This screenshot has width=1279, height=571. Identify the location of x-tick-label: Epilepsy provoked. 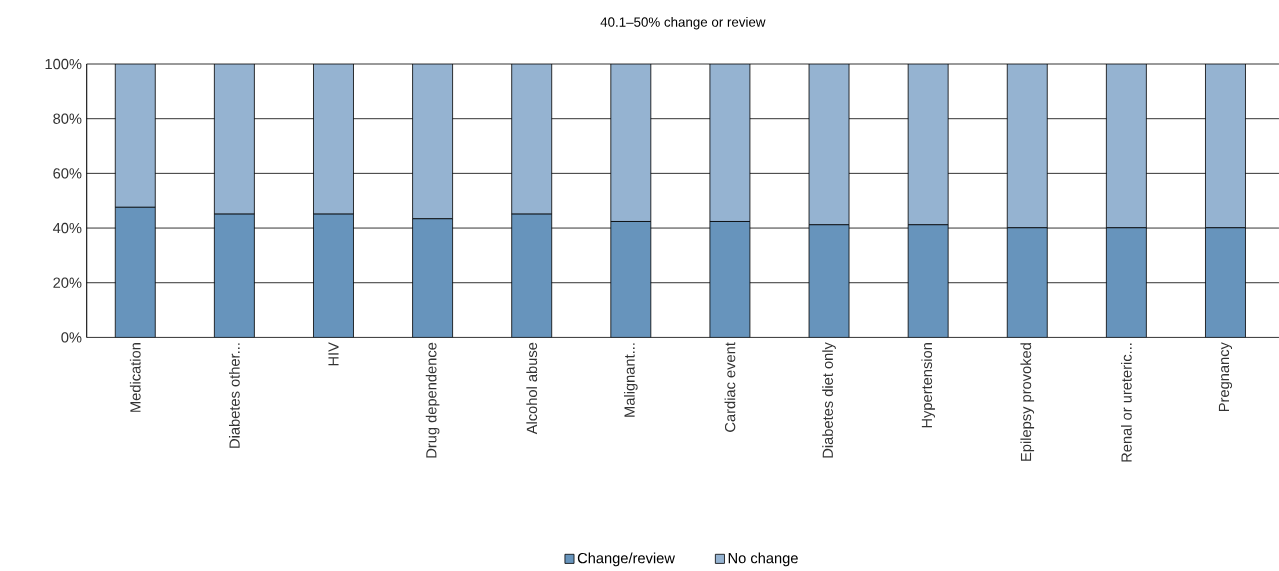
(1027, 402).